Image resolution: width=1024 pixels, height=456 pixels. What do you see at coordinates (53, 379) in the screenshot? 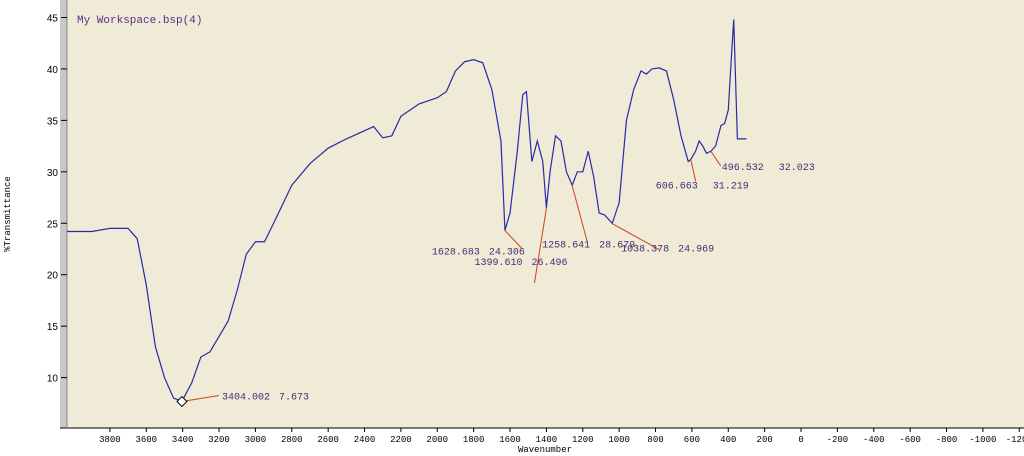
I see `y-tick-label: 10` at bounding box center [53, 379].